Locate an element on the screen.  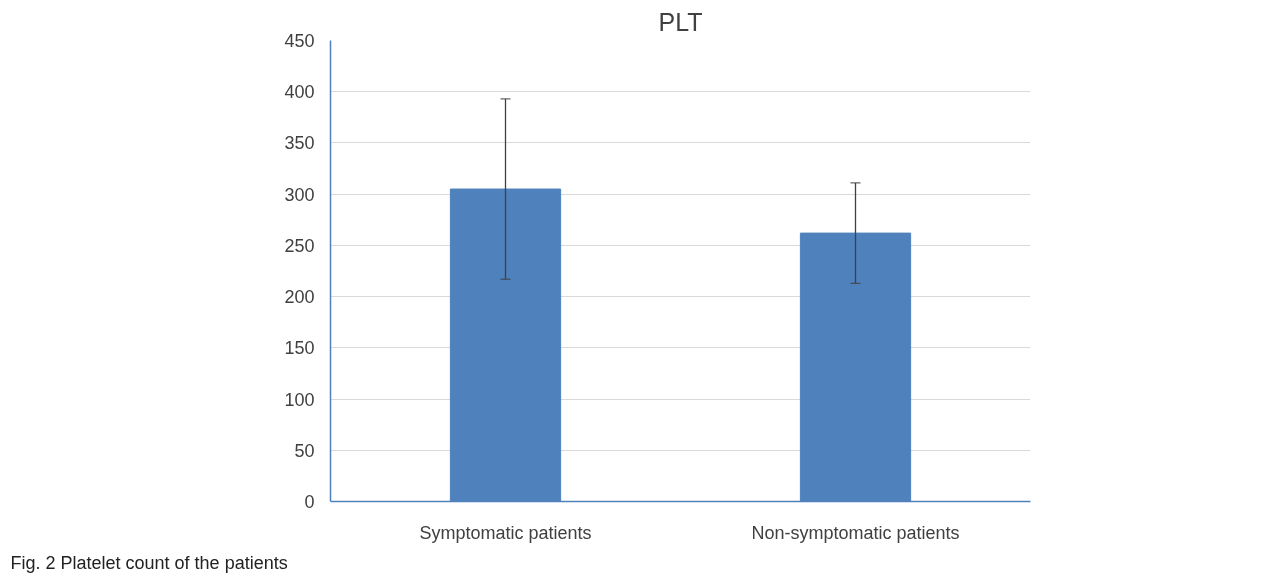
y-tick-label: 400 is located at coordinates (299, 92).